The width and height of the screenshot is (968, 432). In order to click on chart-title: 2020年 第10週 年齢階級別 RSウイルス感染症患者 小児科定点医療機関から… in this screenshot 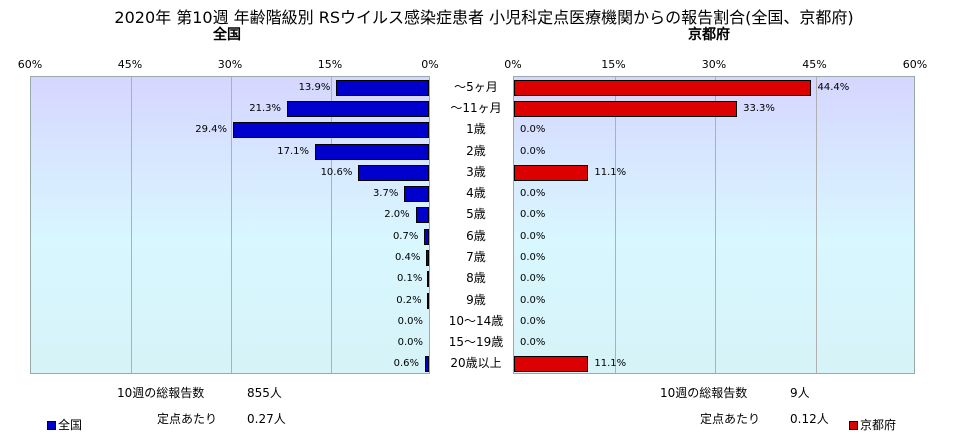, I will do `click(484, 17)`.